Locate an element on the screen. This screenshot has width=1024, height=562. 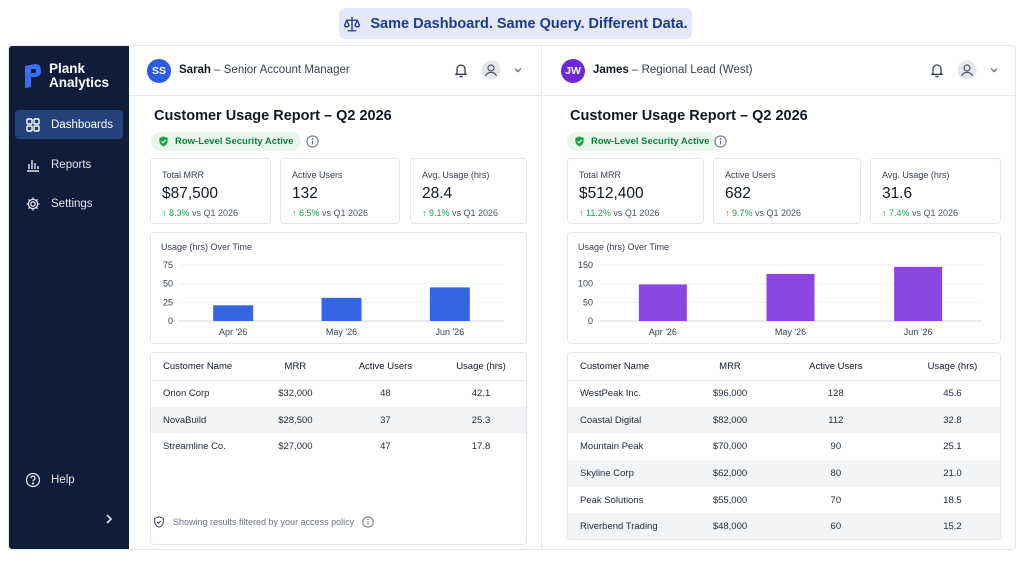
kpi-label: Active Users is located at coordinates (317, 175).